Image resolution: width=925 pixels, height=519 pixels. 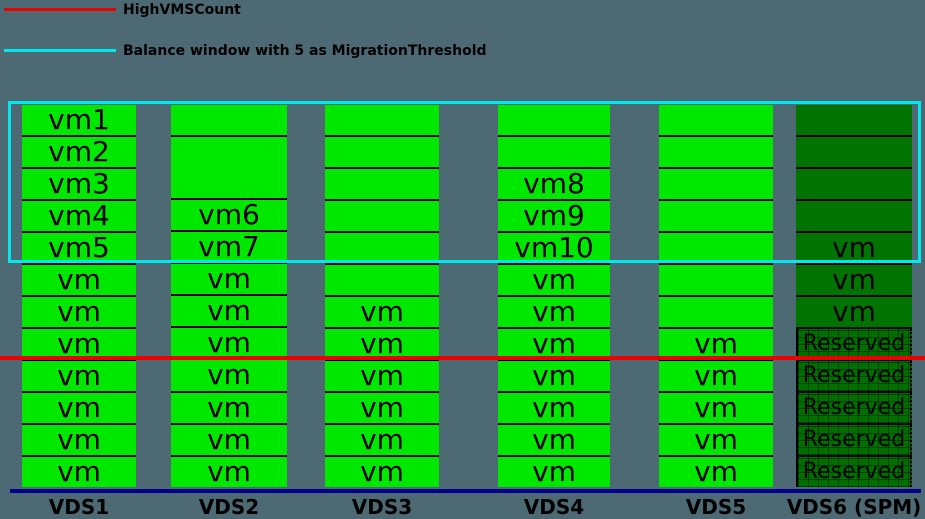 I want to click on vm-cell: vm2, so click(x=79, y=153).